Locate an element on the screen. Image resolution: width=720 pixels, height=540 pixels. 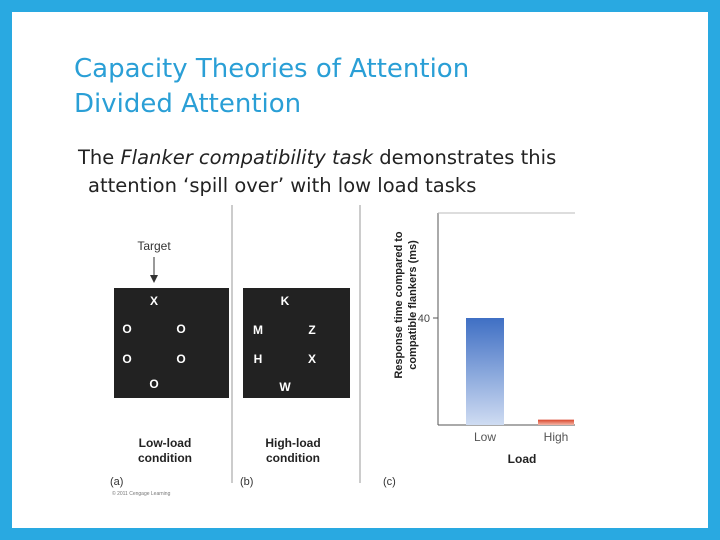
frame-top is located at coordinates (360, 6).